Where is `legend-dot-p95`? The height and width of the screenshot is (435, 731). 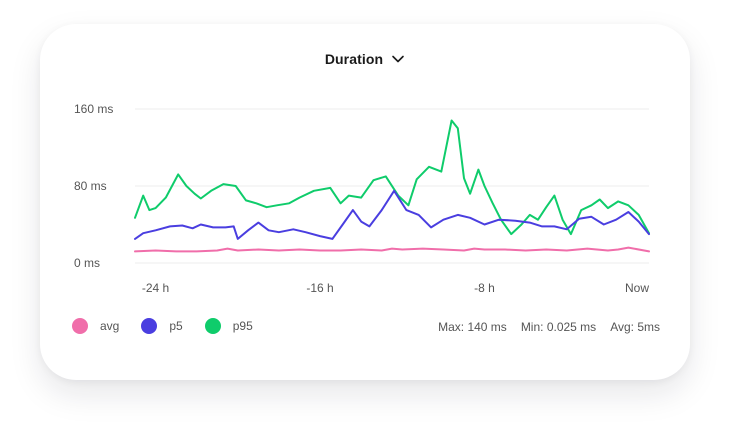 legend-dot-p95 is located at coordinates (212, 326).